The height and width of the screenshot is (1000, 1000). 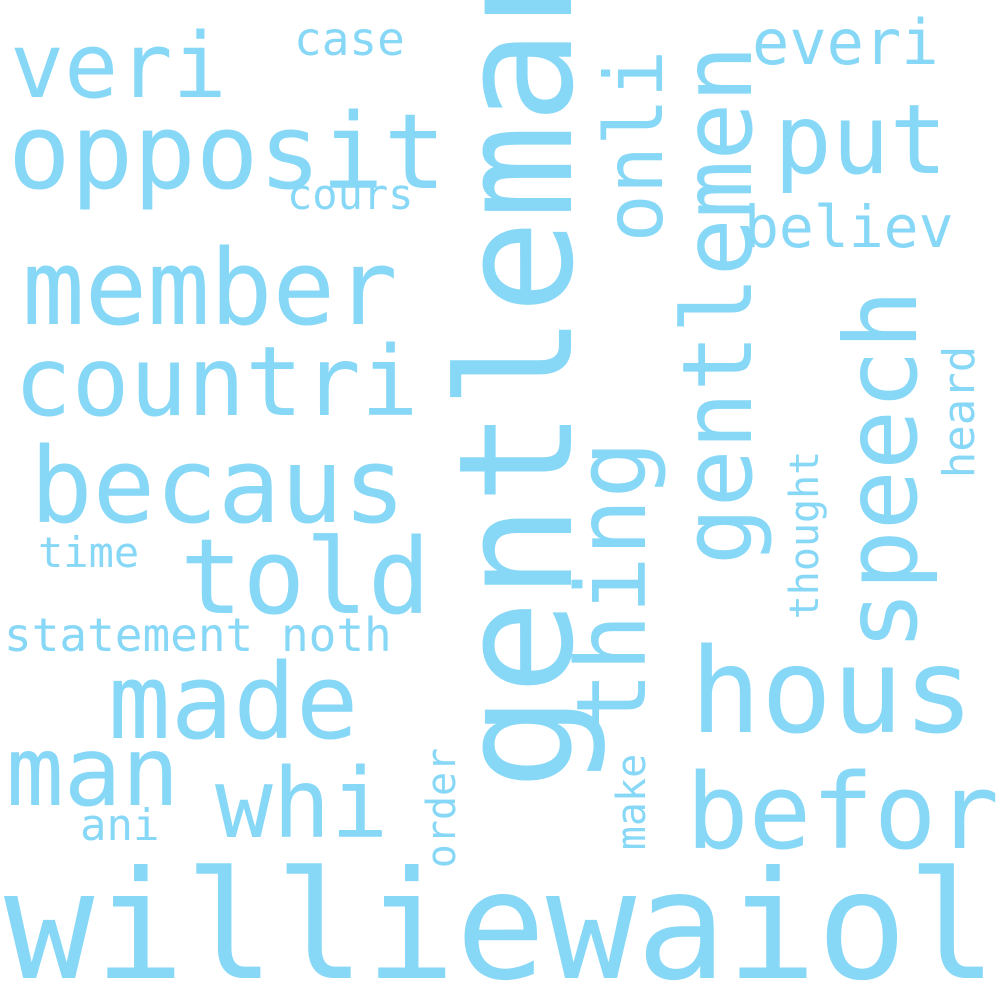 I want to click on word-hous: hous, so click(x=832, y=691).